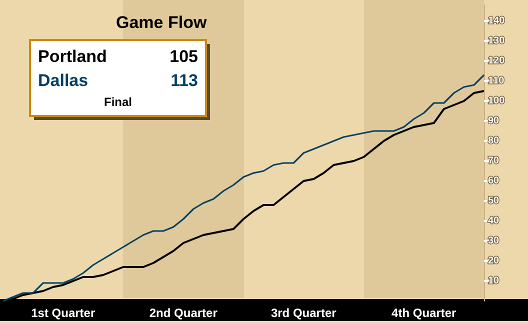 The height and width of the screenshot is (324, 528). What do you see at coordinates (496, 81) in the screenshot?
I see `y-tick-label: 110` at bounding box center [496, 81].